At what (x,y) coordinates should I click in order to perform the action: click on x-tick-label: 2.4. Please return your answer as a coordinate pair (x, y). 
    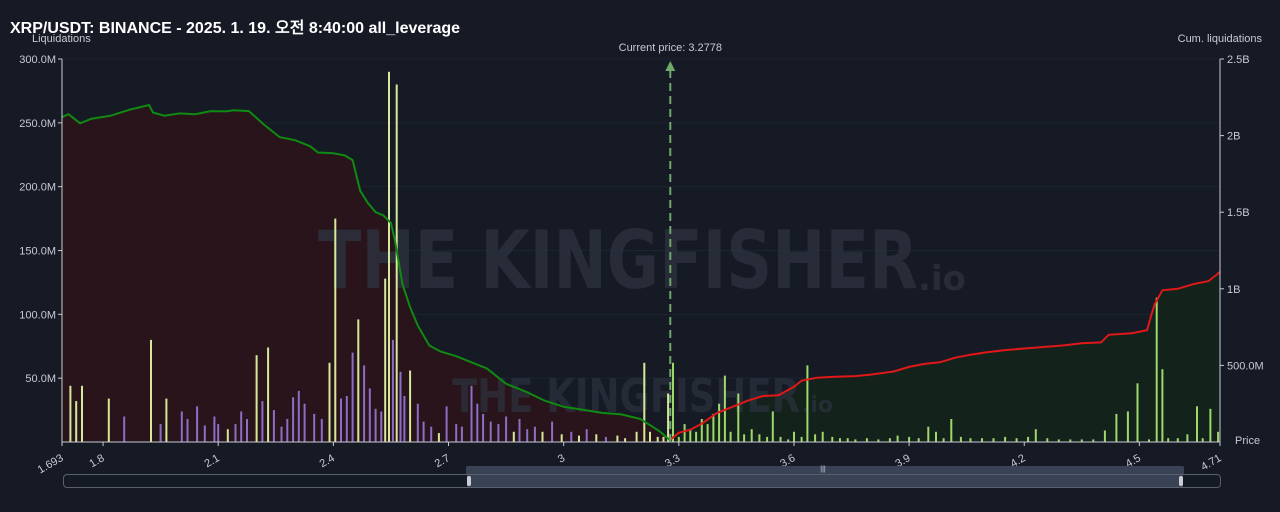
    Looking at the image, I should click on (327, 461).